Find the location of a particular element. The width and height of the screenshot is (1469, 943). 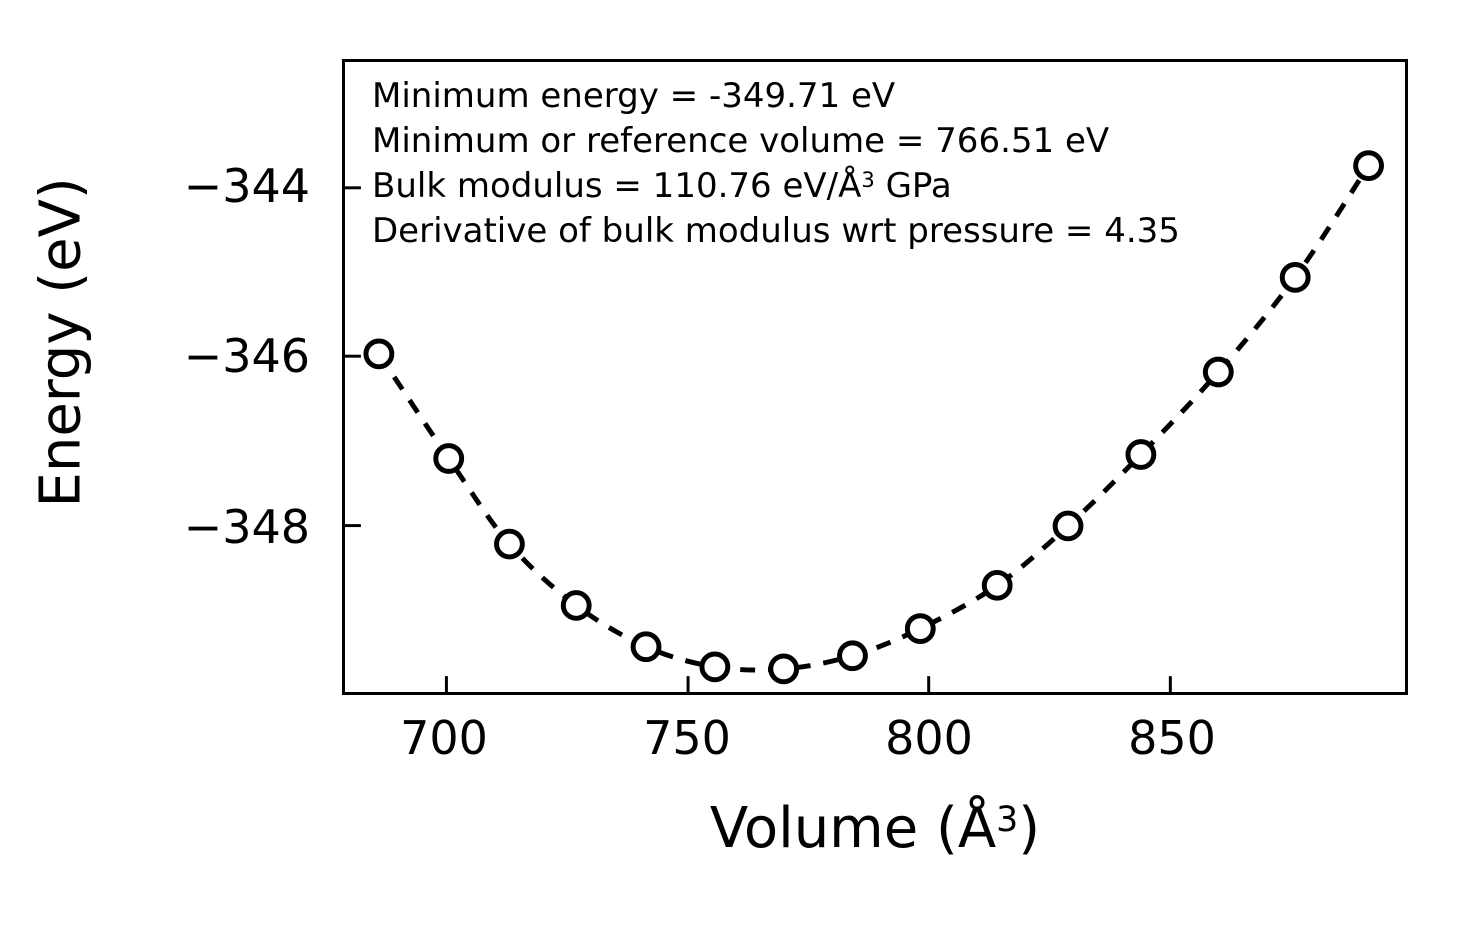

annotation-bulk-modulus-exponent: 3 is located at coordinates (868, 180).